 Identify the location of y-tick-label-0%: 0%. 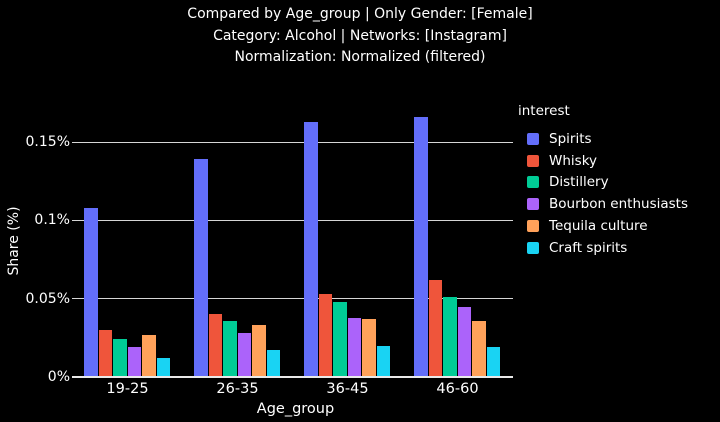
(58, 377).